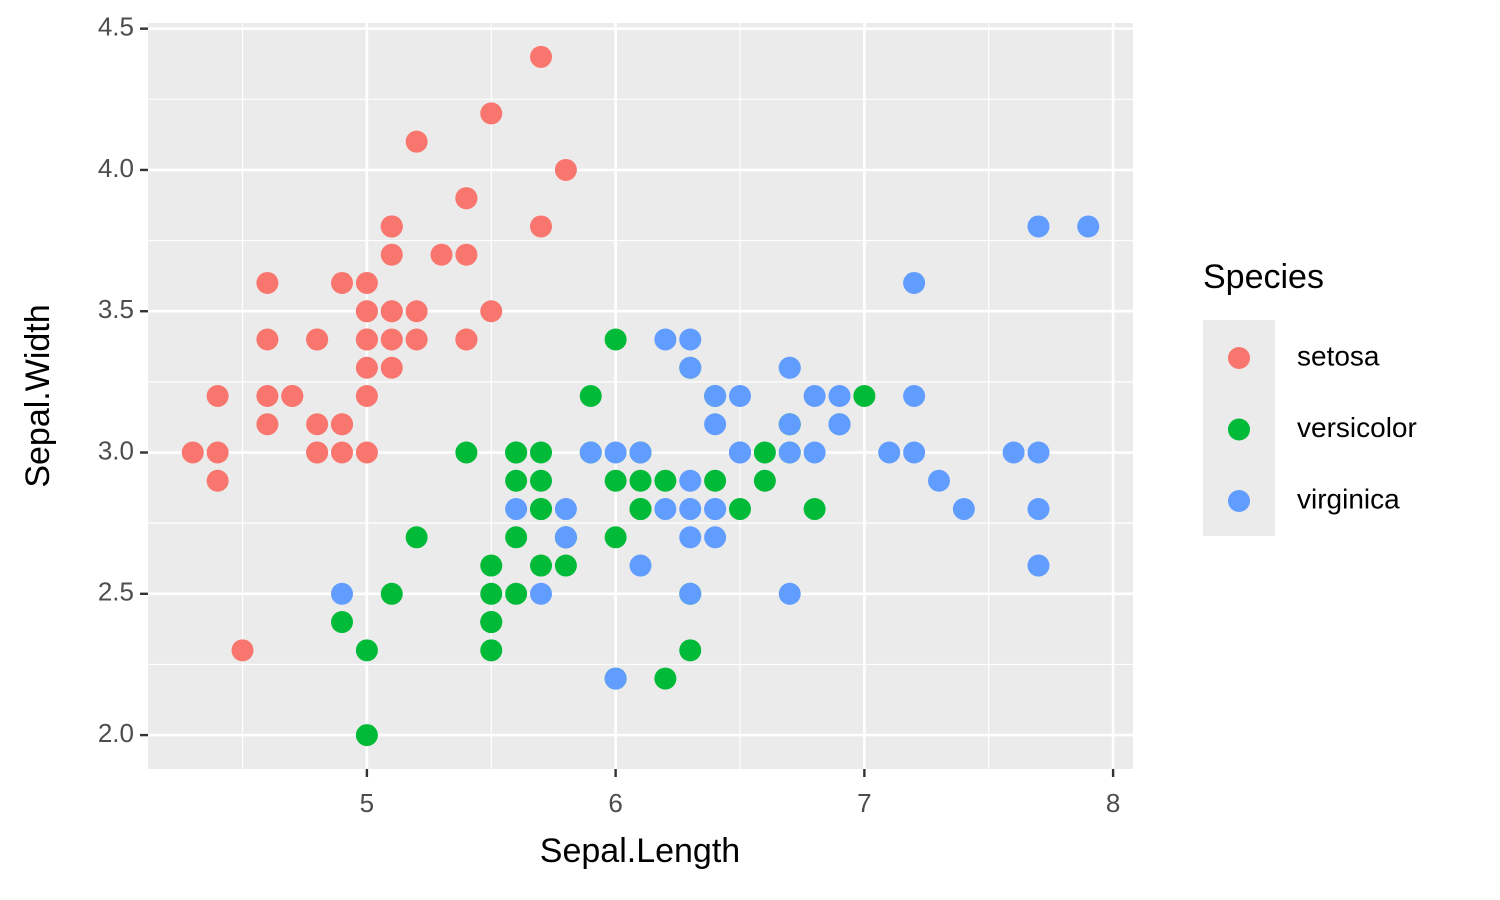 This screenshot has width=1500, height=900. Describe the element at coordinates (116, 309) in the screenshot. I see `y-tick-label: 3.5` at that location.